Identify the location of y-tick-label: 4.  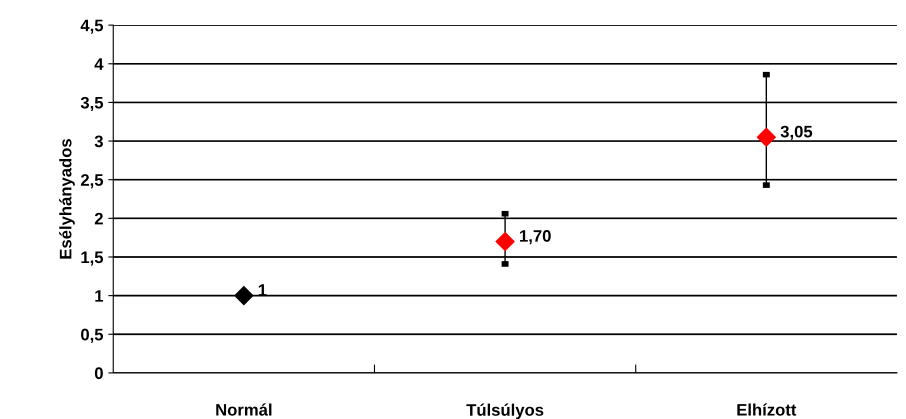
(99, 64).